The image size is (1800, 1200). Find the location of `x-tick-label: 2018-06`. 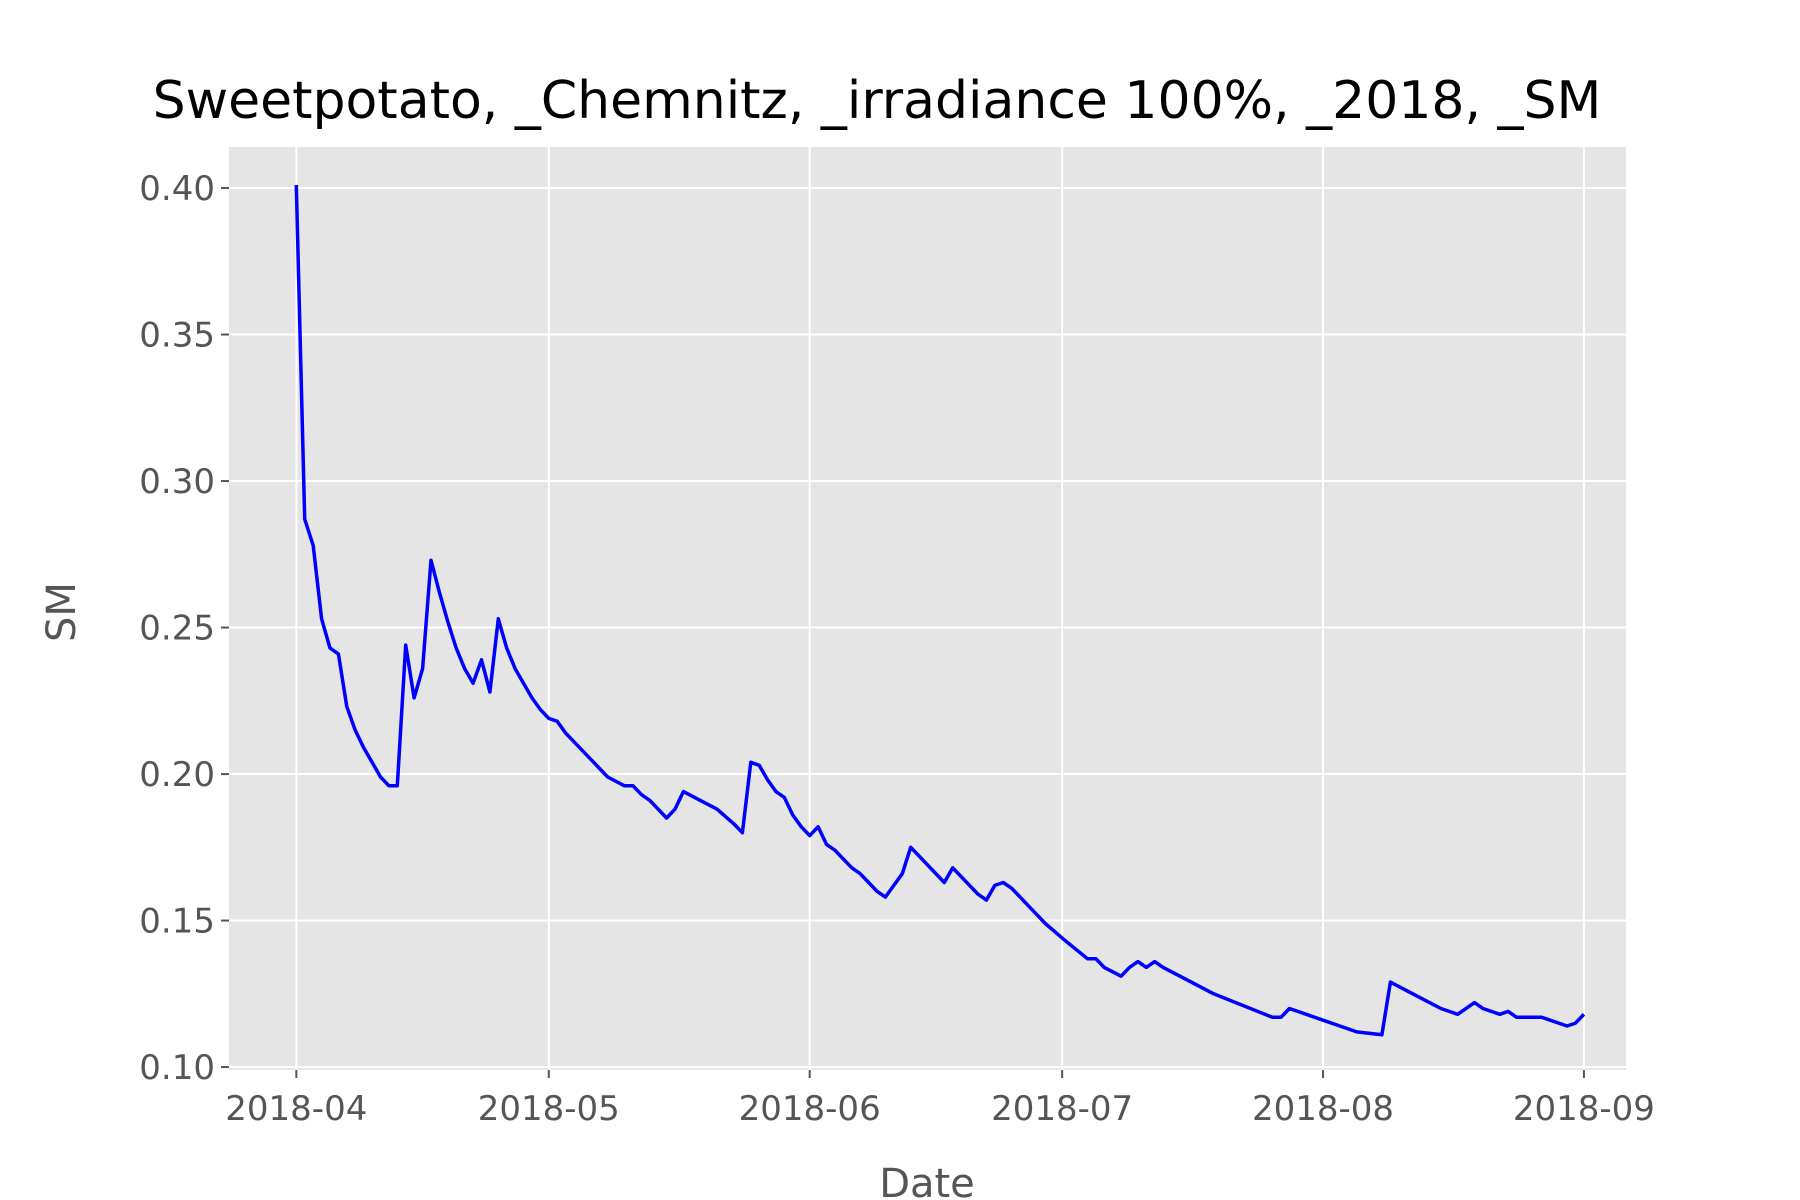

x-tick-label: 2018-06 is located at coordinates (810, 1109).